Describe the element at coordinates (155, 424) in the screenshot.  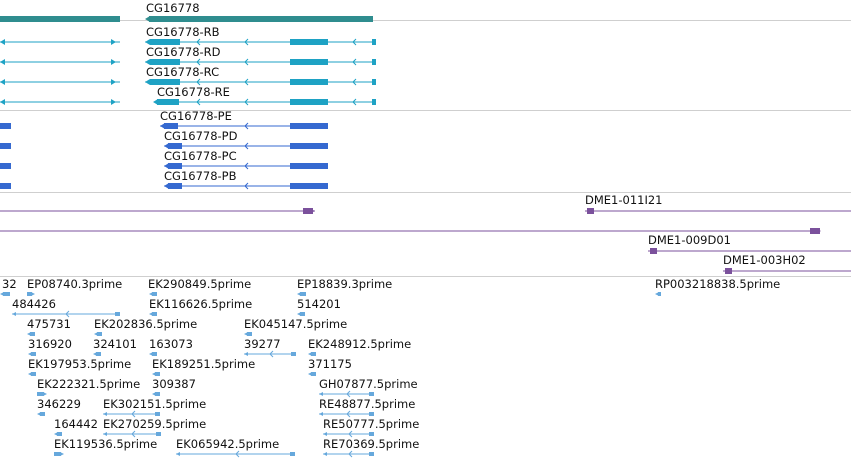
I see `est-label: EK270259.5prime` at that location.